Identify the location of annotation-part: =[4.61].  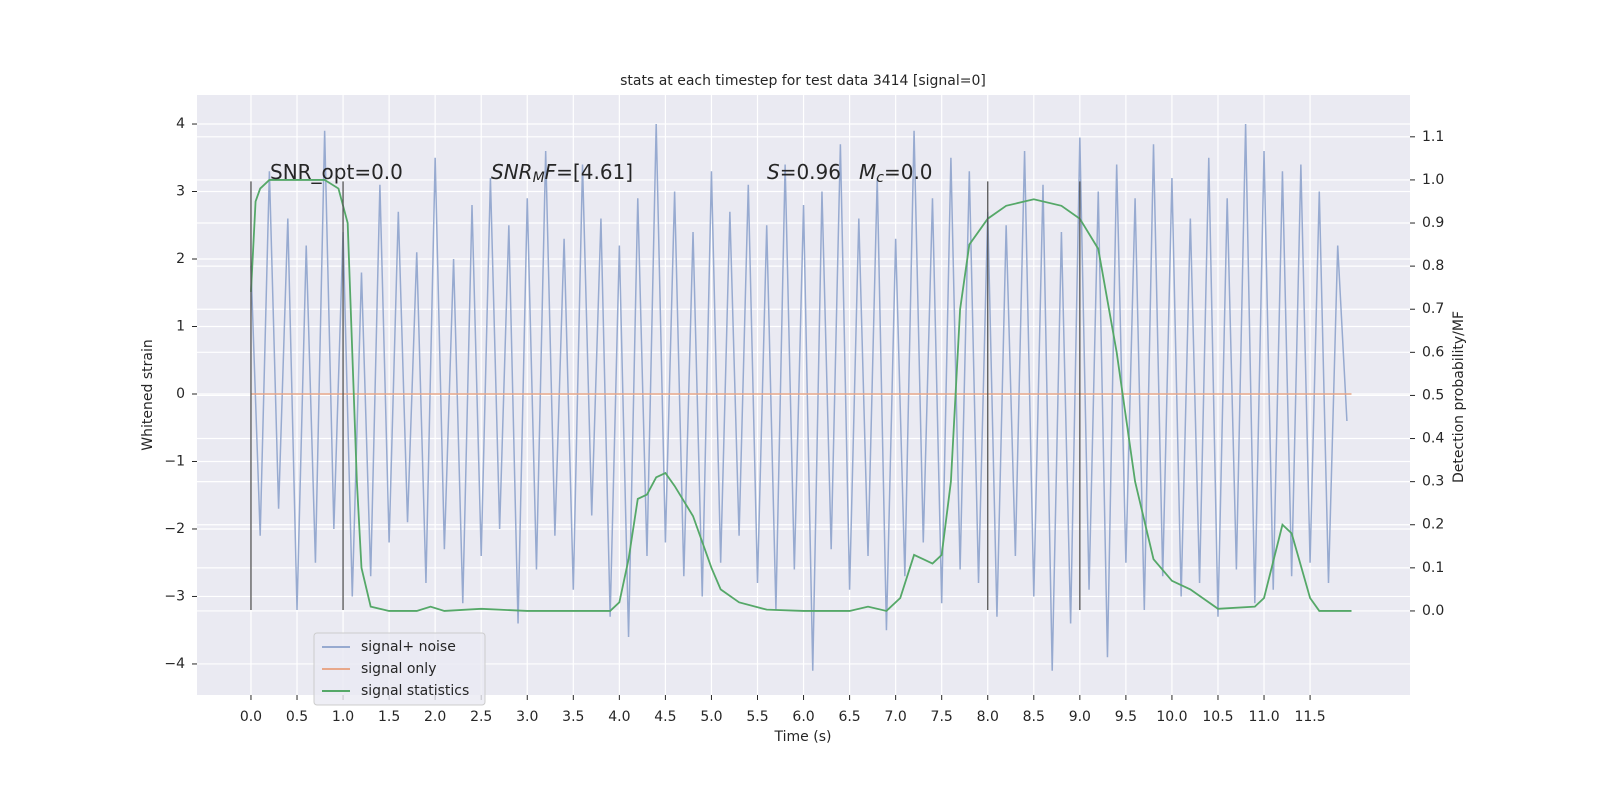
(594, 172).